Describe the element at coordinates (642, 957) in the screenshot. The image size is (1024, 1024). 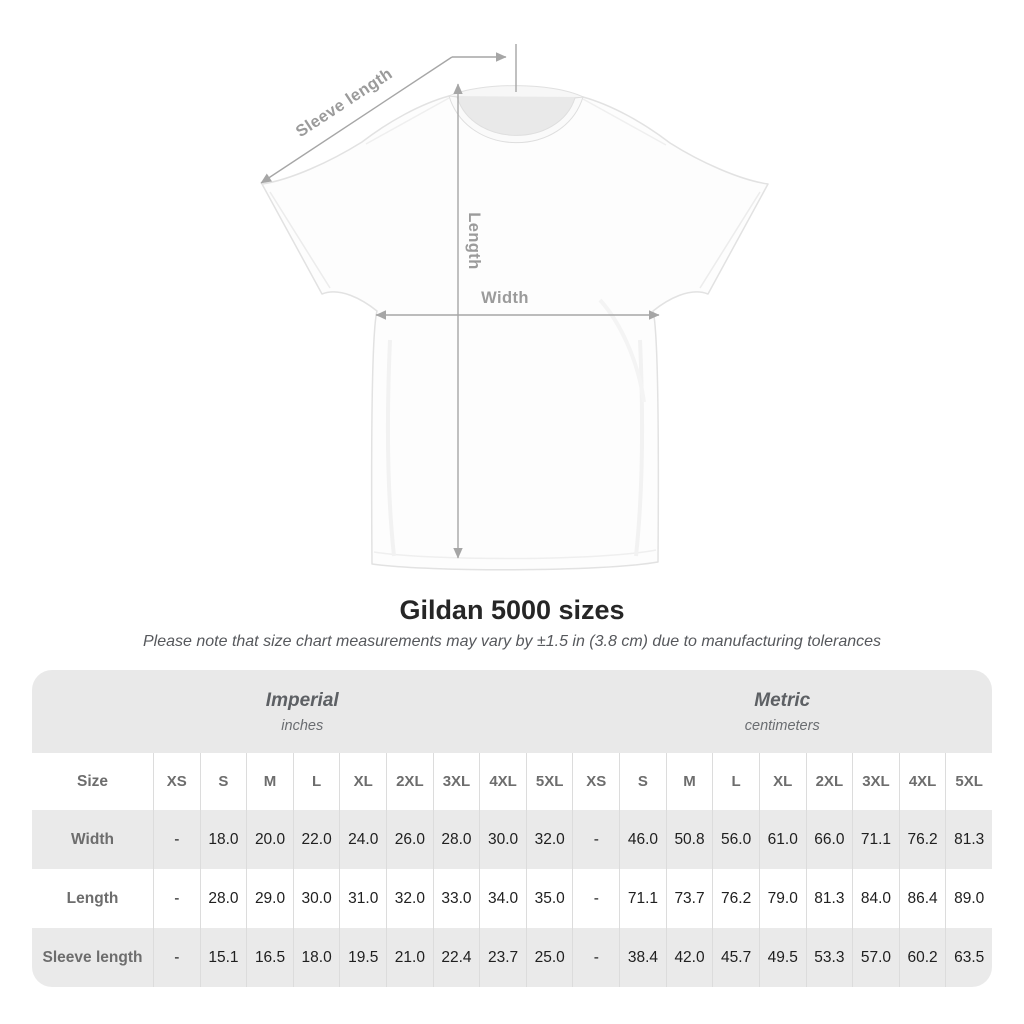
I see `table-cell: 38.4` at that location.